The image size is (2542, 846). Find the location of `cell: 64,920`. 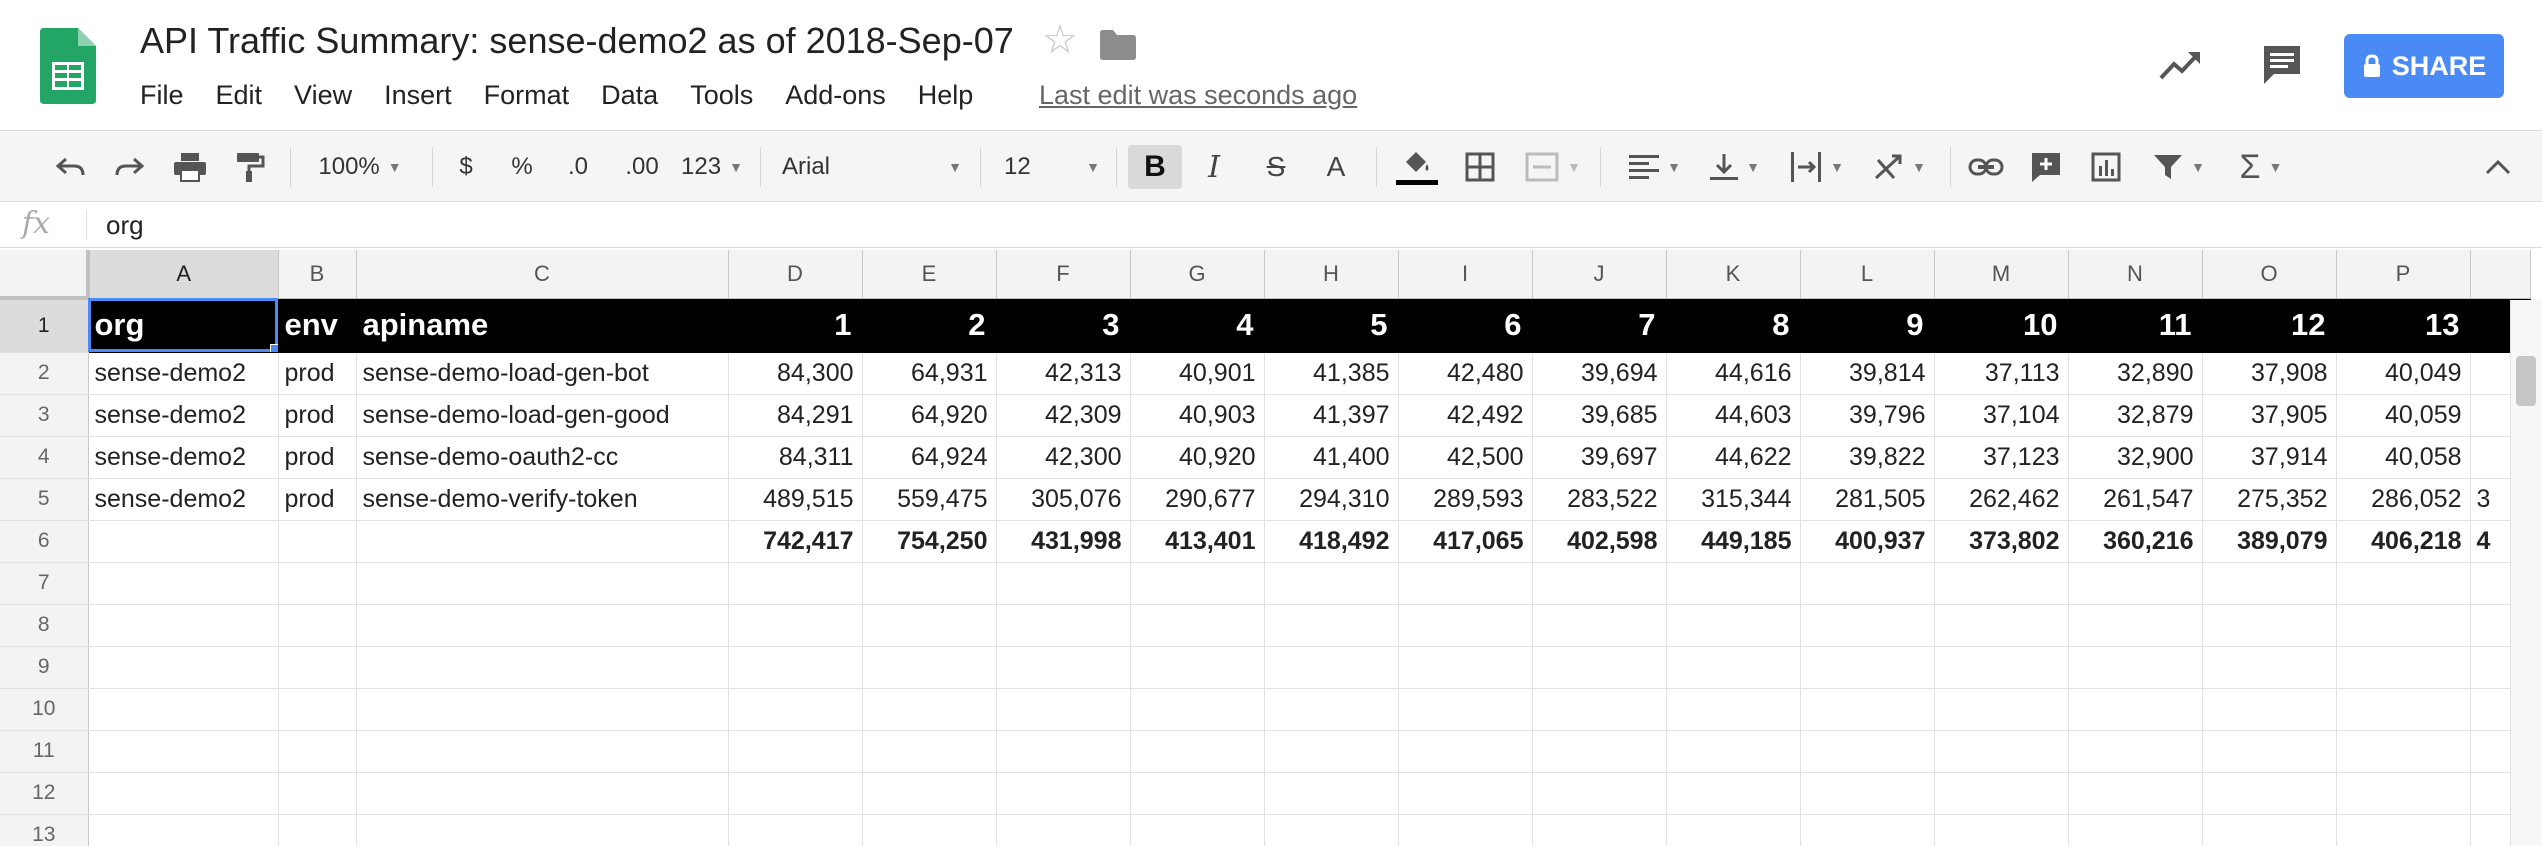

cell: 64,920 is located at coordinates (929, 415).